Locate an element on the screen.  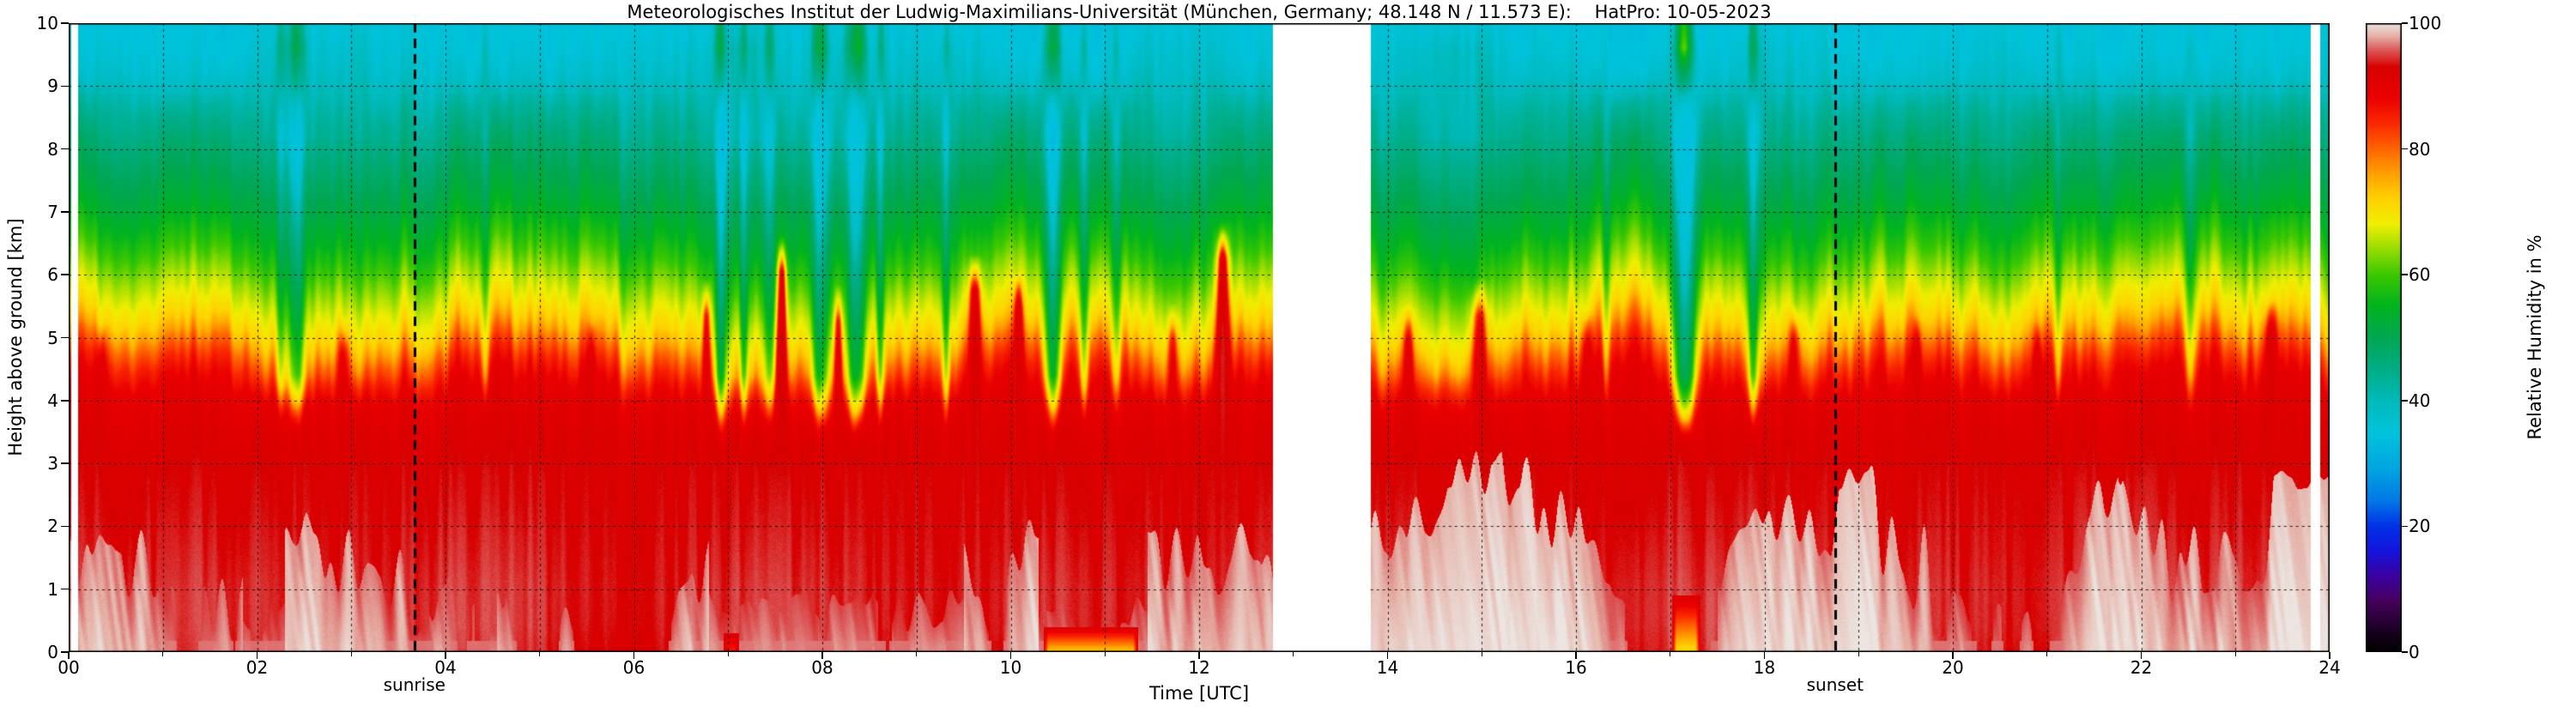
x-tick-label: 00 is located at coordinates (69, 667).